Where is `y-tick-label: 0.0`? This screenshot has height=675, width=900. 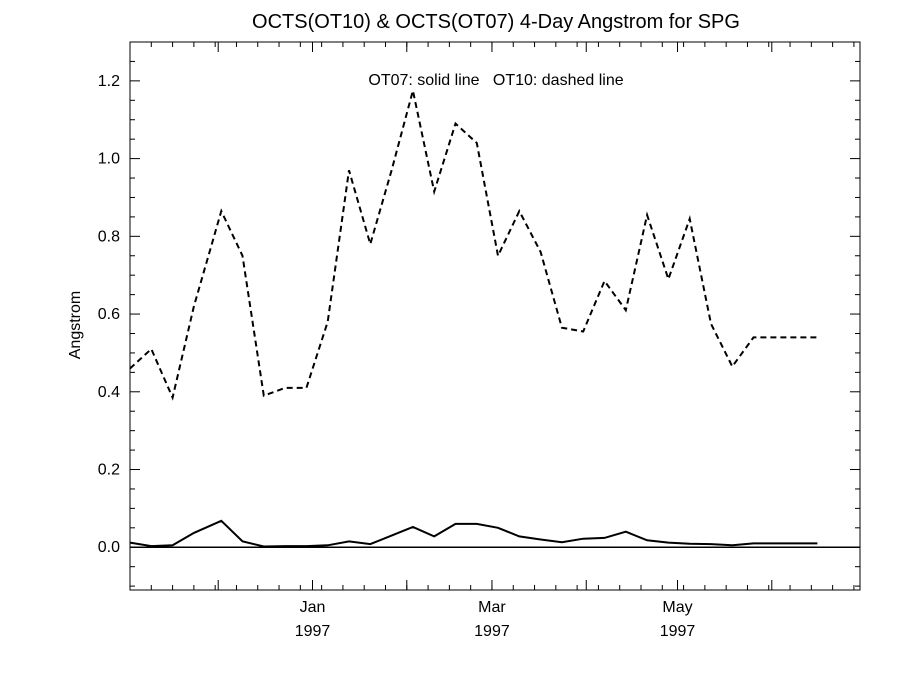
y-tick-label: 0.0 is located at coordinates (109, 547).